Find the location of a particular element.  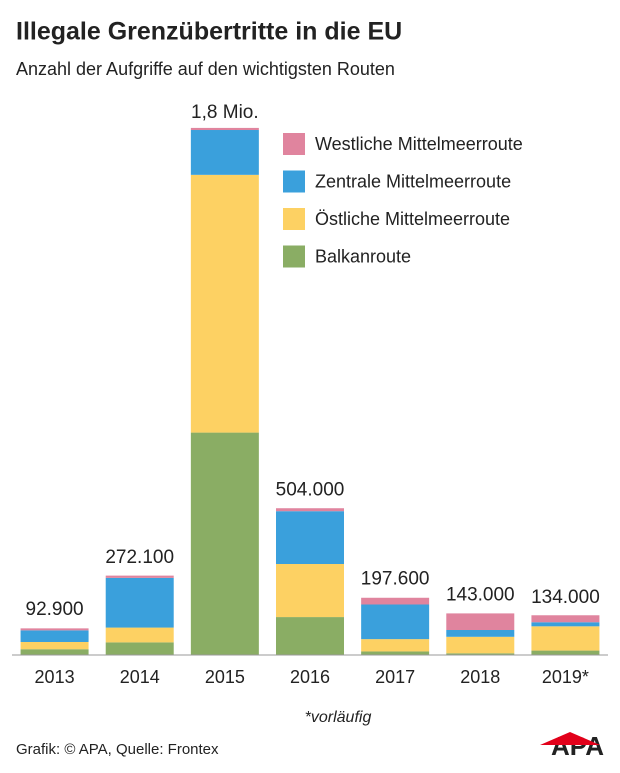

legend-label: Zentrale Mittelmeerroute is located at coordinates (413, 181).